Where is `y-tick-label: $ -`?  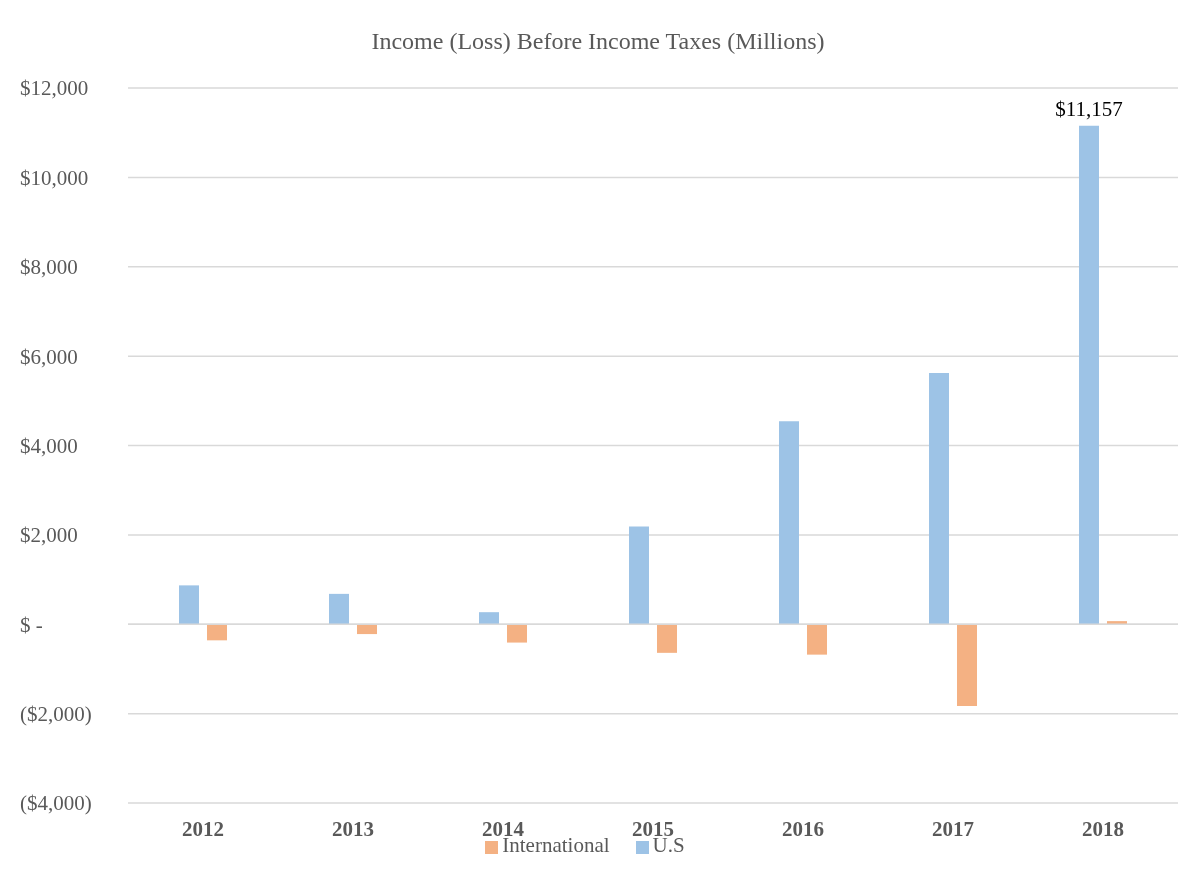 y-tick-label: $ - is located at coordinates (31, 624).